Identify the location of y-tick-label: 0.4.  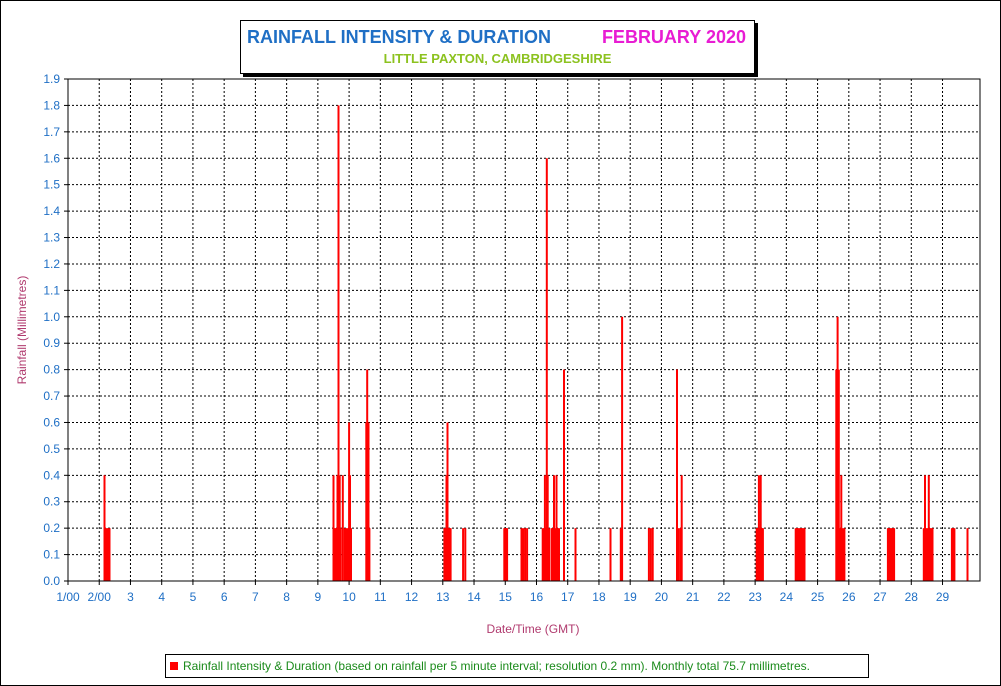
(51, 475).